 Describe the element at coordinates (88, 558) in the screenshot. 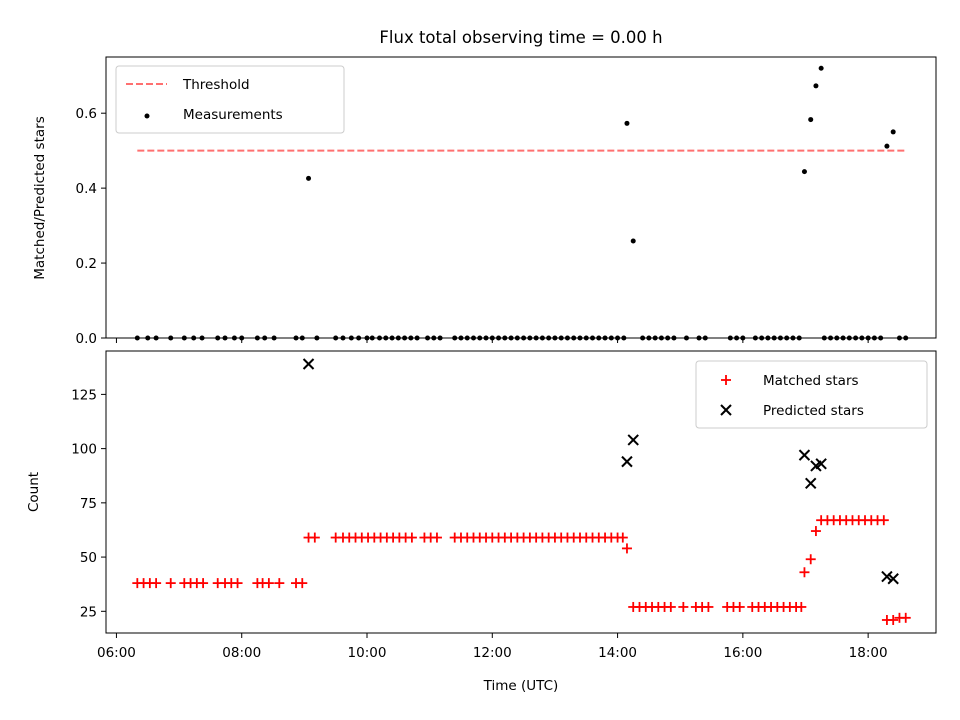

I see `bottom-y-tick-label: 50` at that location.